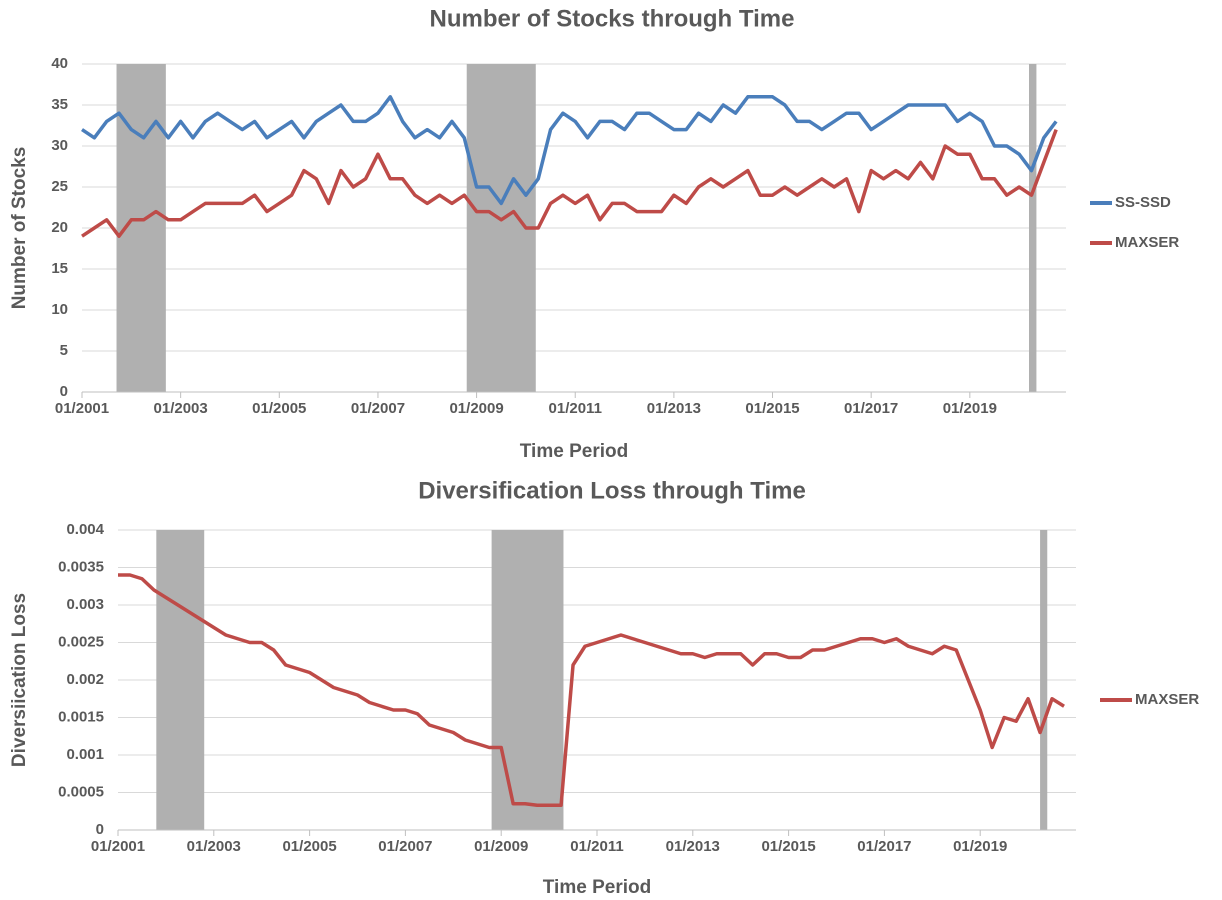 This screenshot has width=1222, height=900. What do you see at coordinates (81, 566) in the screenshot?
I see `y-tick-label: 0.0035` at bounding box center [81, 566].